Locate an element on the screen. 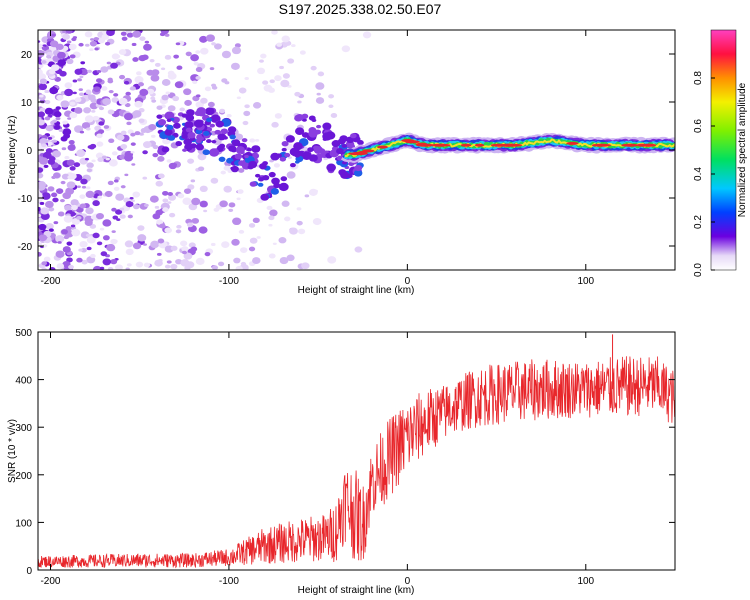  spectrogram-ytick-label: 0 is located at coordinates (29, 151).